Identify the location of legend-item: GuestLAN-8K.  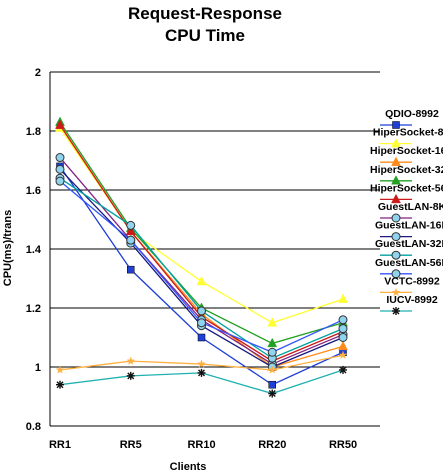
(410, 212).